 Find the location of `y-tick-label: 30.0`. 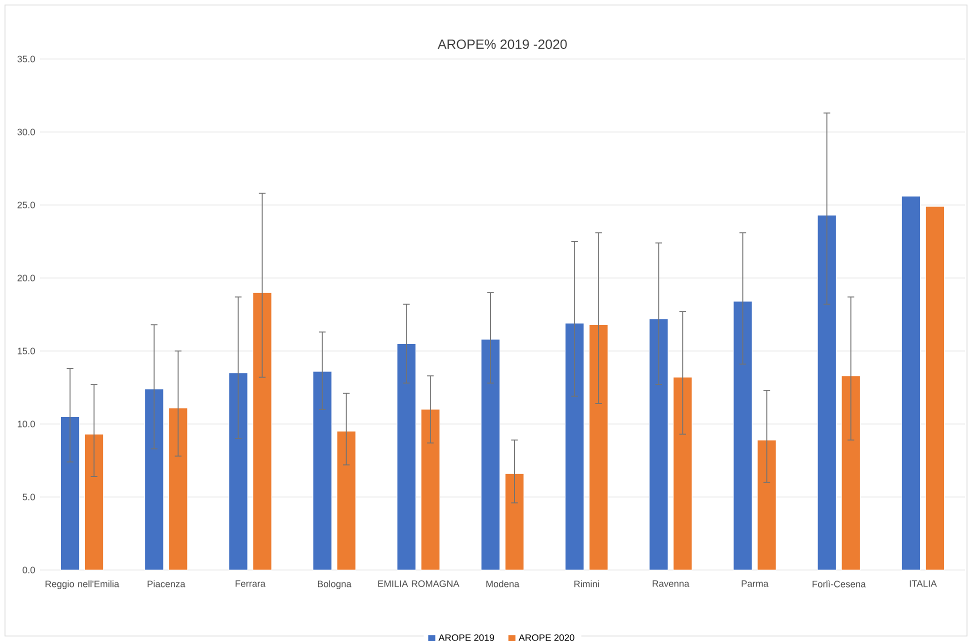

y-tick-label: 30.0 is located at coordinates (26, 132).